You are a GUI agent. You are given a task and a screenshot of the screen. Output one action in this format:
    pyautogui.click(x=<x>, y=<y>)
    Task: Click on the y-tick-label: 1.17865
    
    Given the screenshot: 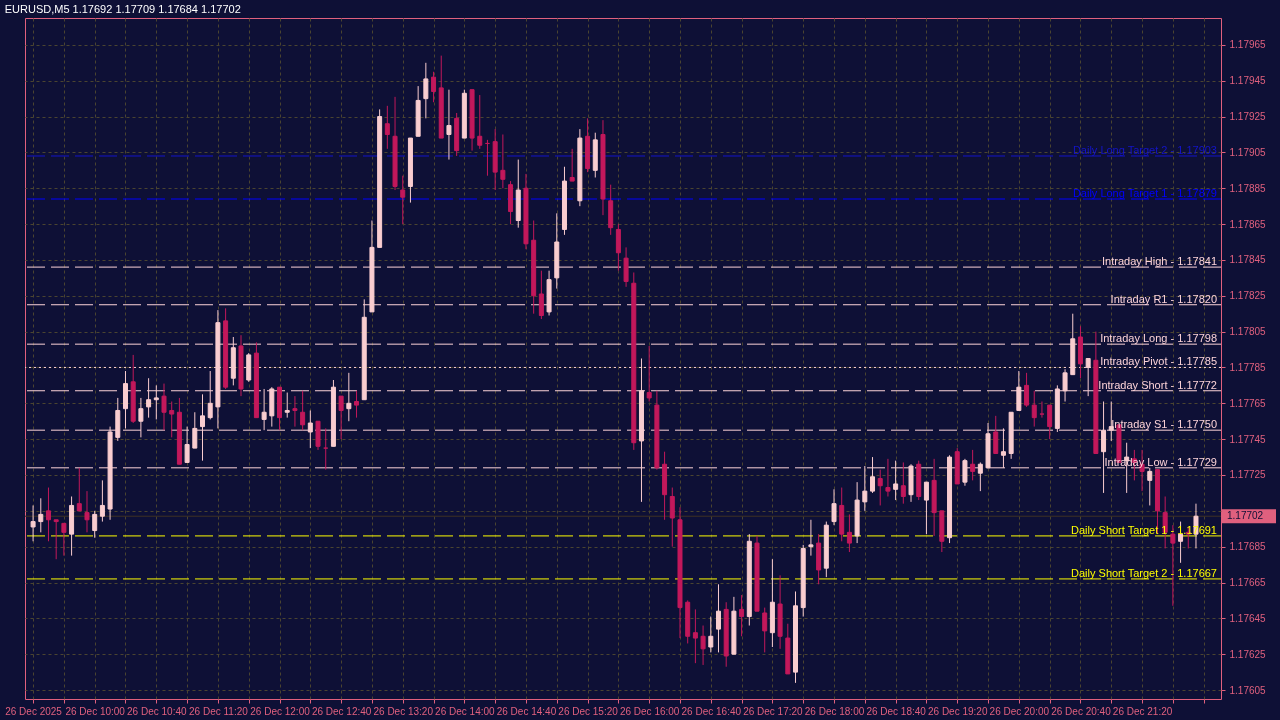 What is the action you would take?
    pyautogui.click(x=1248, y=224)
    